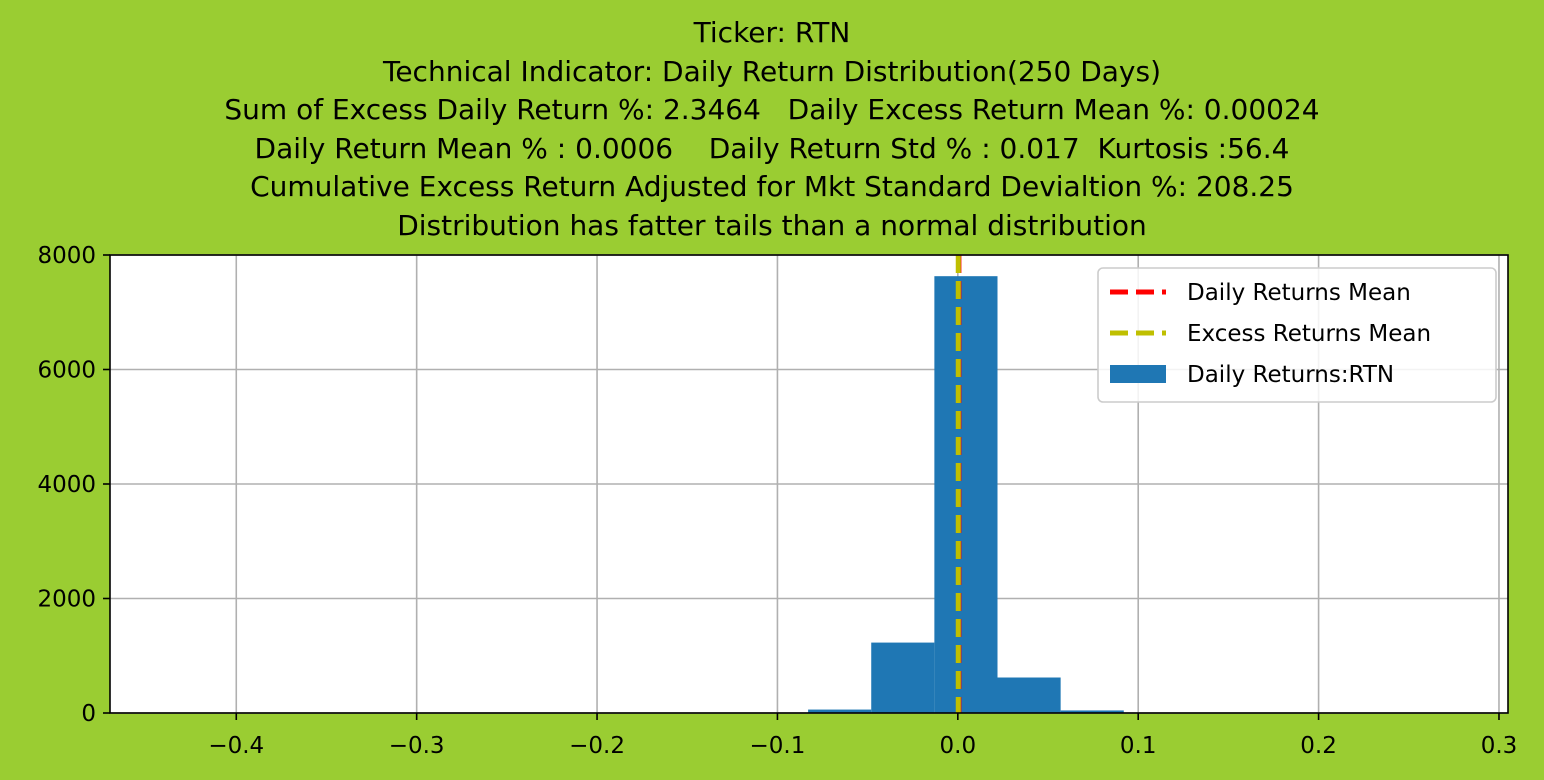 The image size is (1544, 780). Describe the element at coordinates (66, 256) in the screenshot. I see `y-tick-label: 8000` at that location.